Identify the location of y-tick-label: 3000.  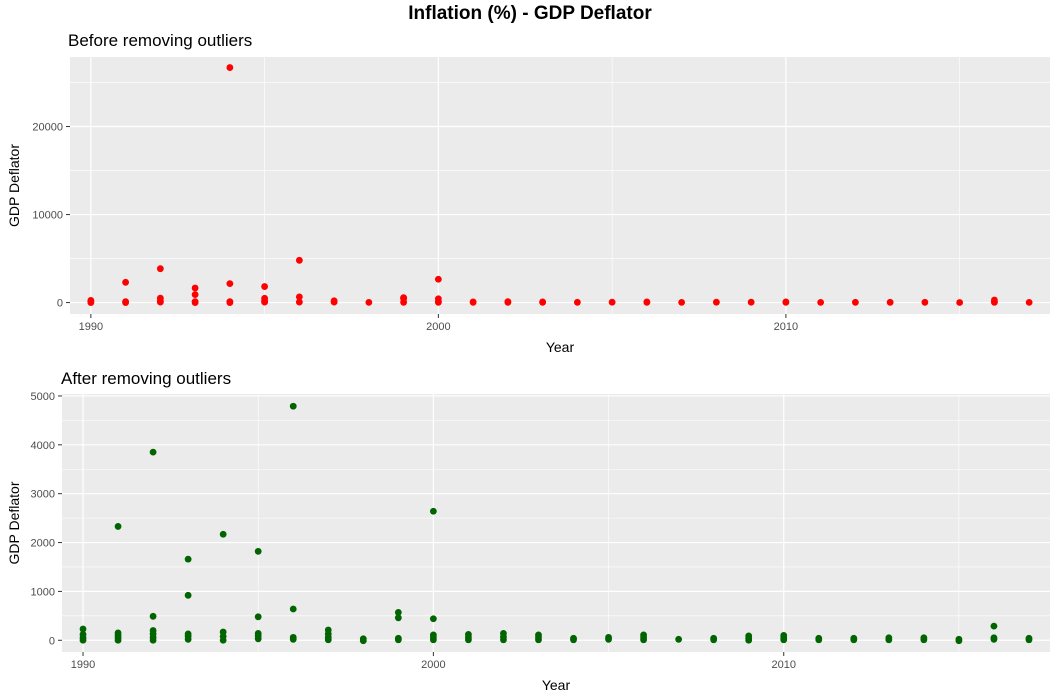
(43, 495).